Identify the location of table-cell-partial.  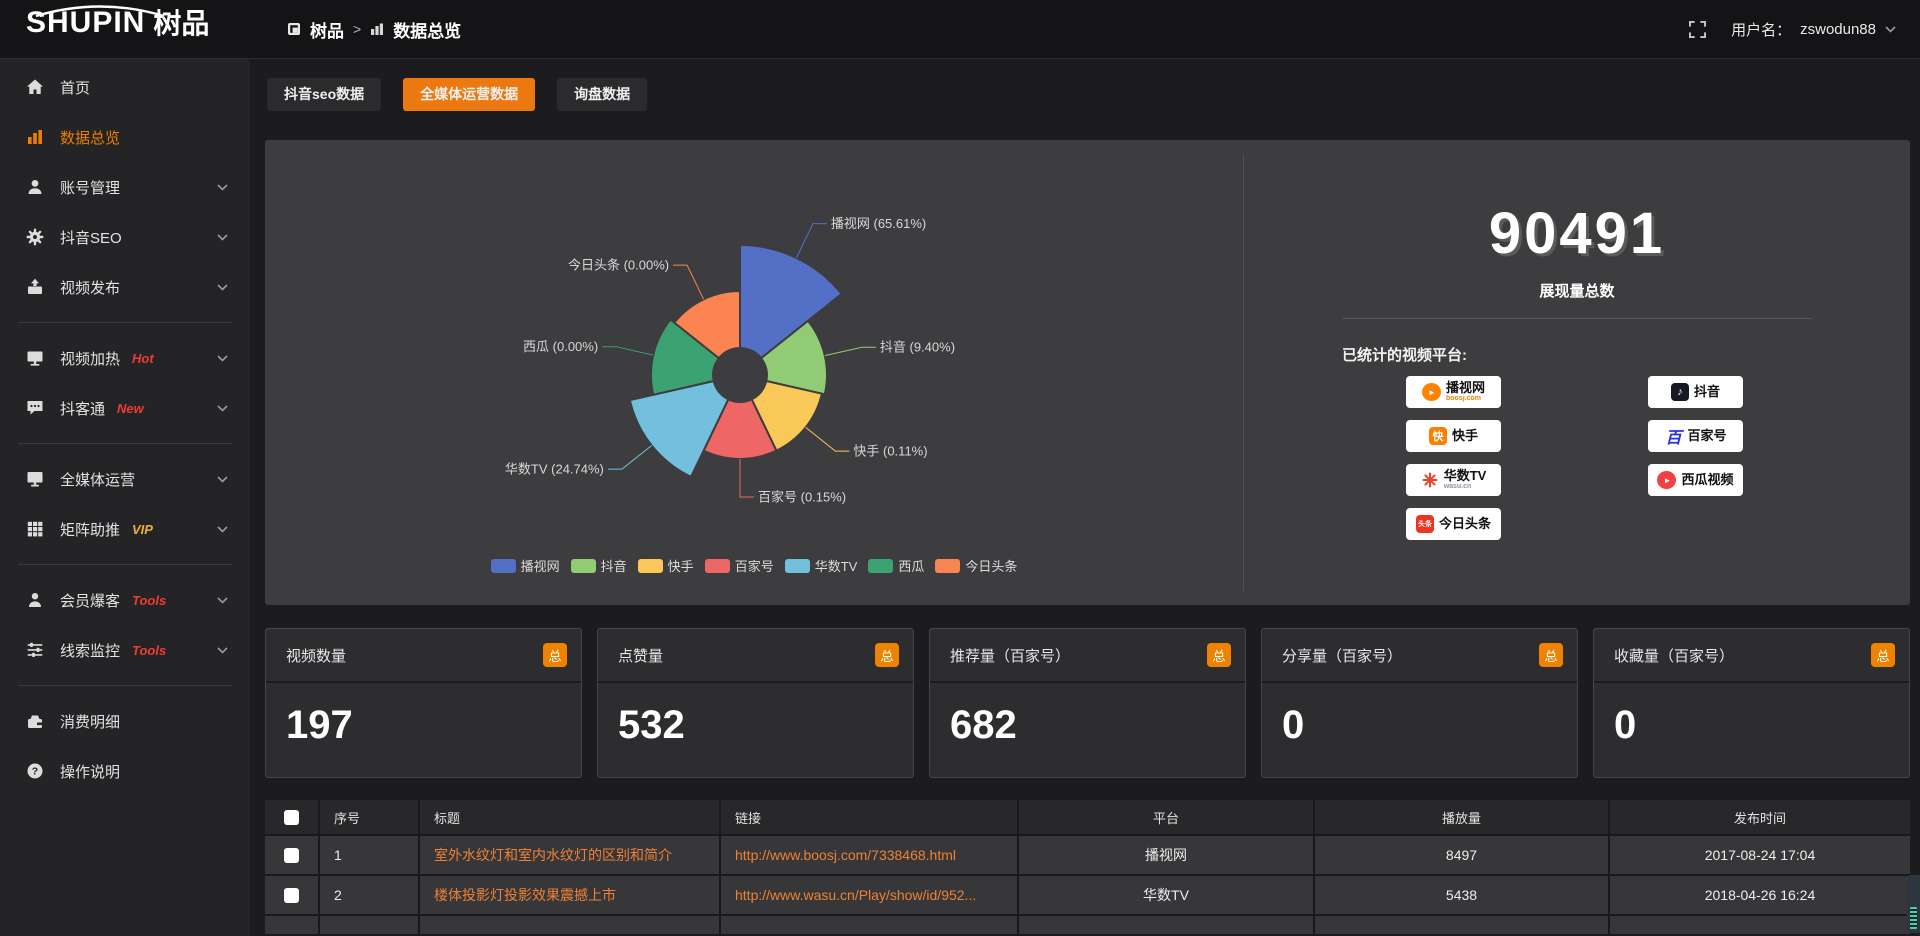
(869, 925).